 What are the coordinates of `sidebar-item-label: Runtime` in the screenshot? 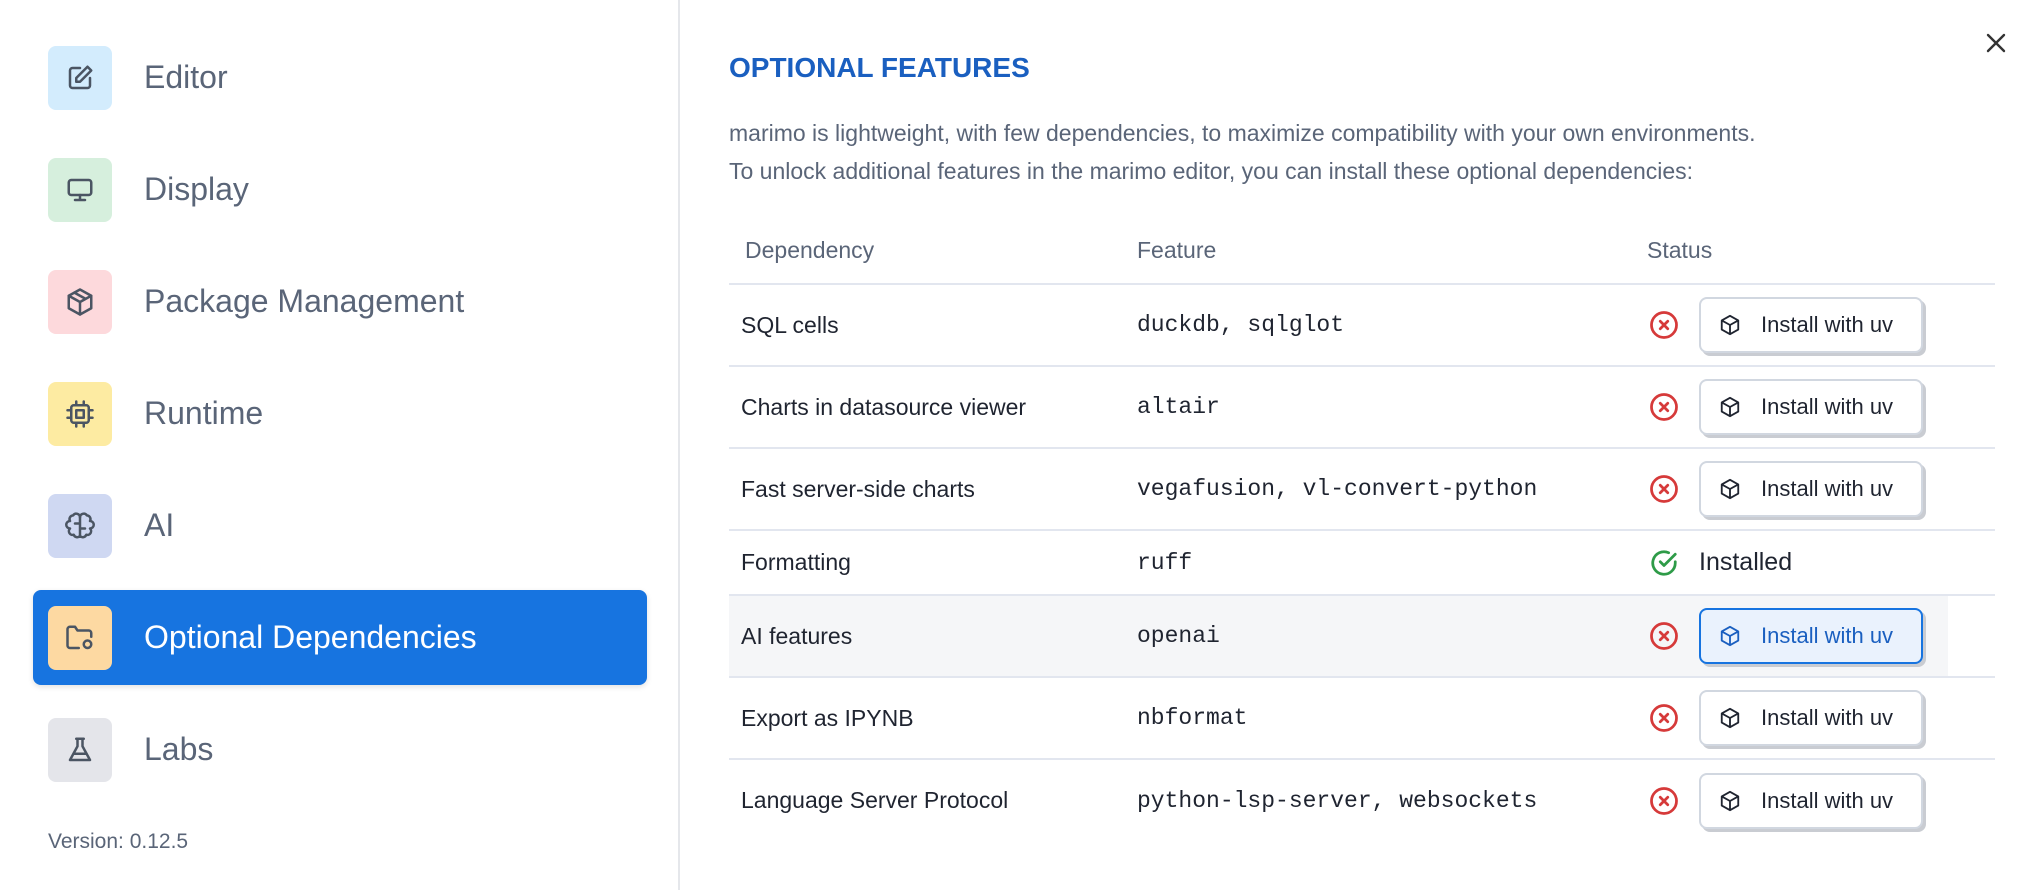 It's located at (204, 413).